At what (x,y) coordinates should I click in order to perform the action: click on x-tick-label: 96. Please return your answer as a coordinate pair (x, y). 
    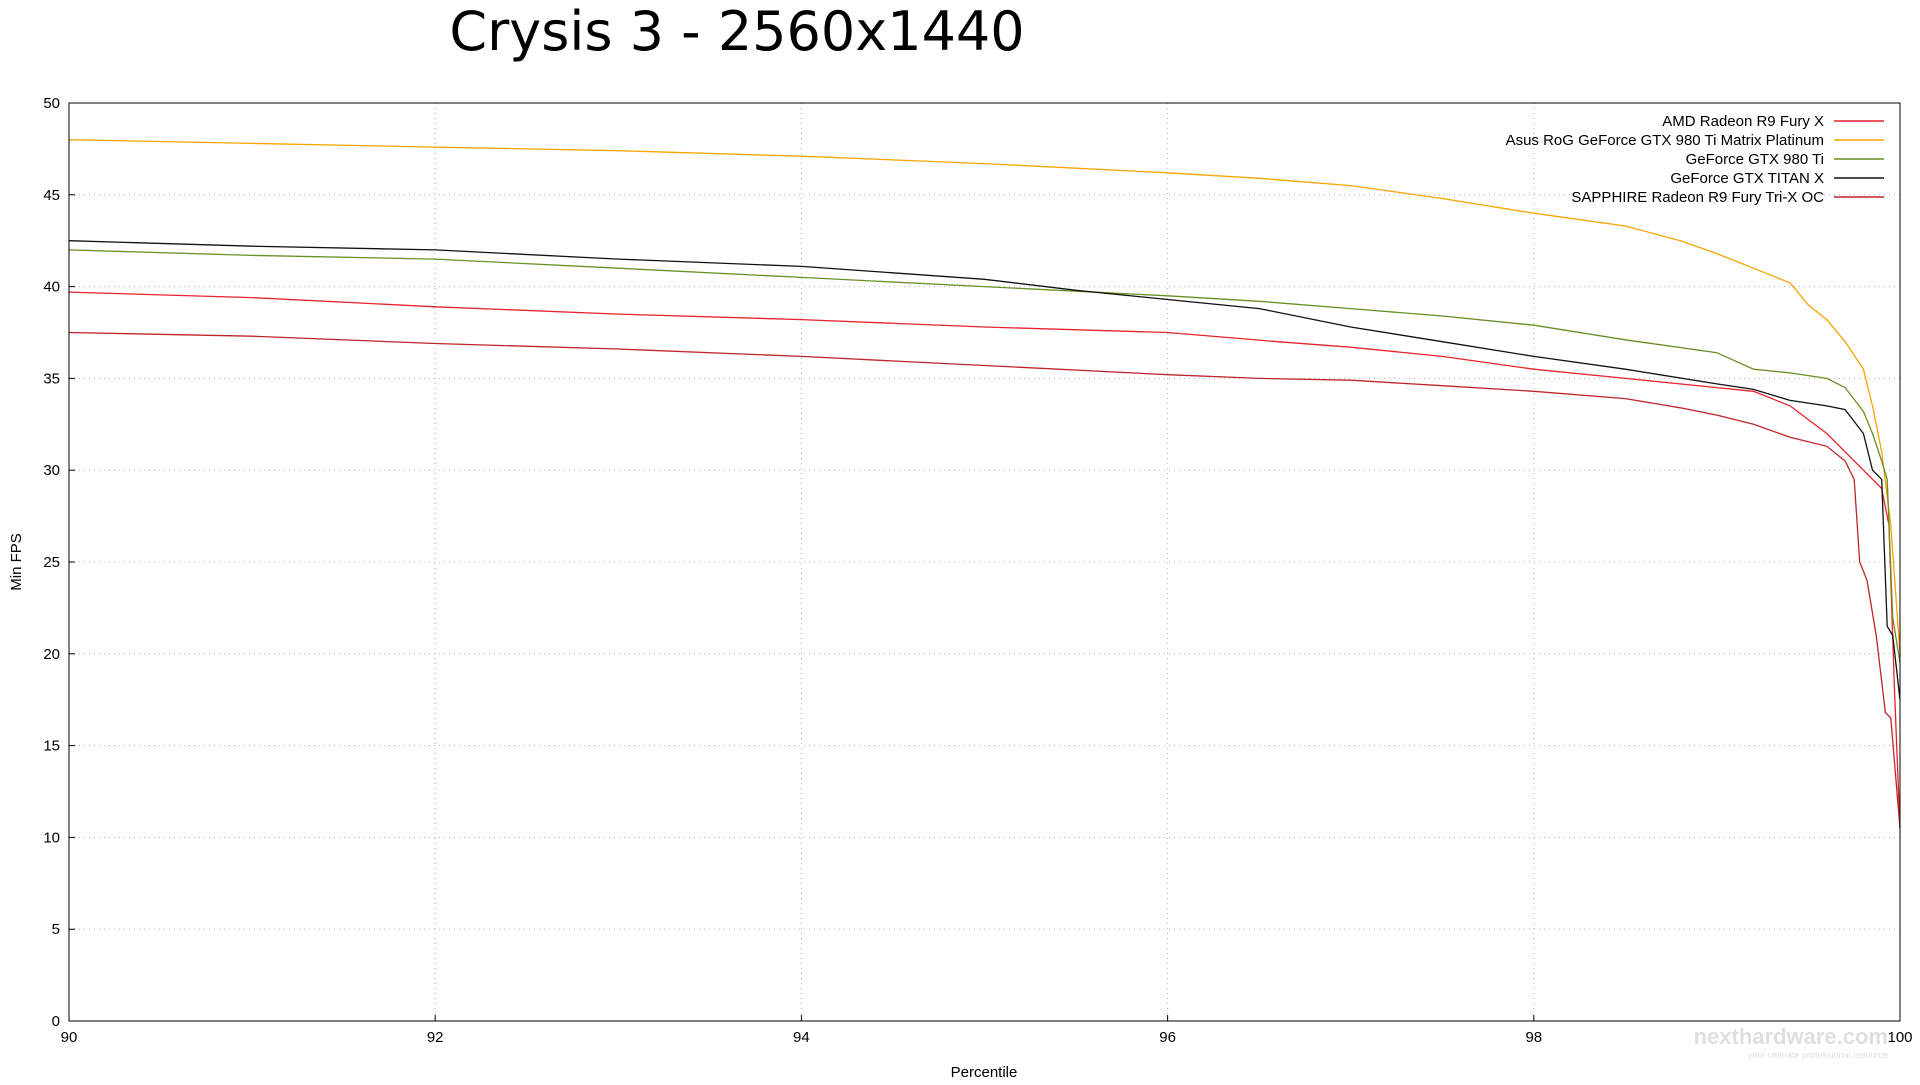
    Looking at the image, I should click on (1167, 1037).